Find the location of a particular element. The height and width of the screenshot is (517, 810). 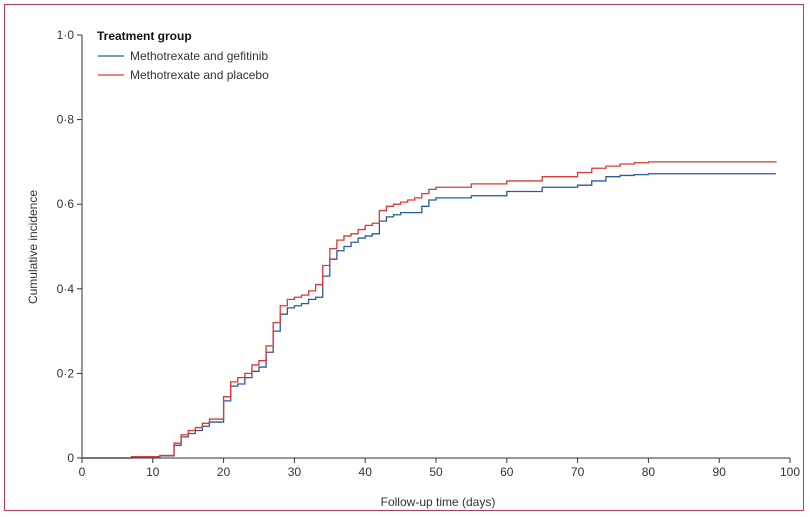

x-tick-label: 40 is located at coordinates (366, 472).